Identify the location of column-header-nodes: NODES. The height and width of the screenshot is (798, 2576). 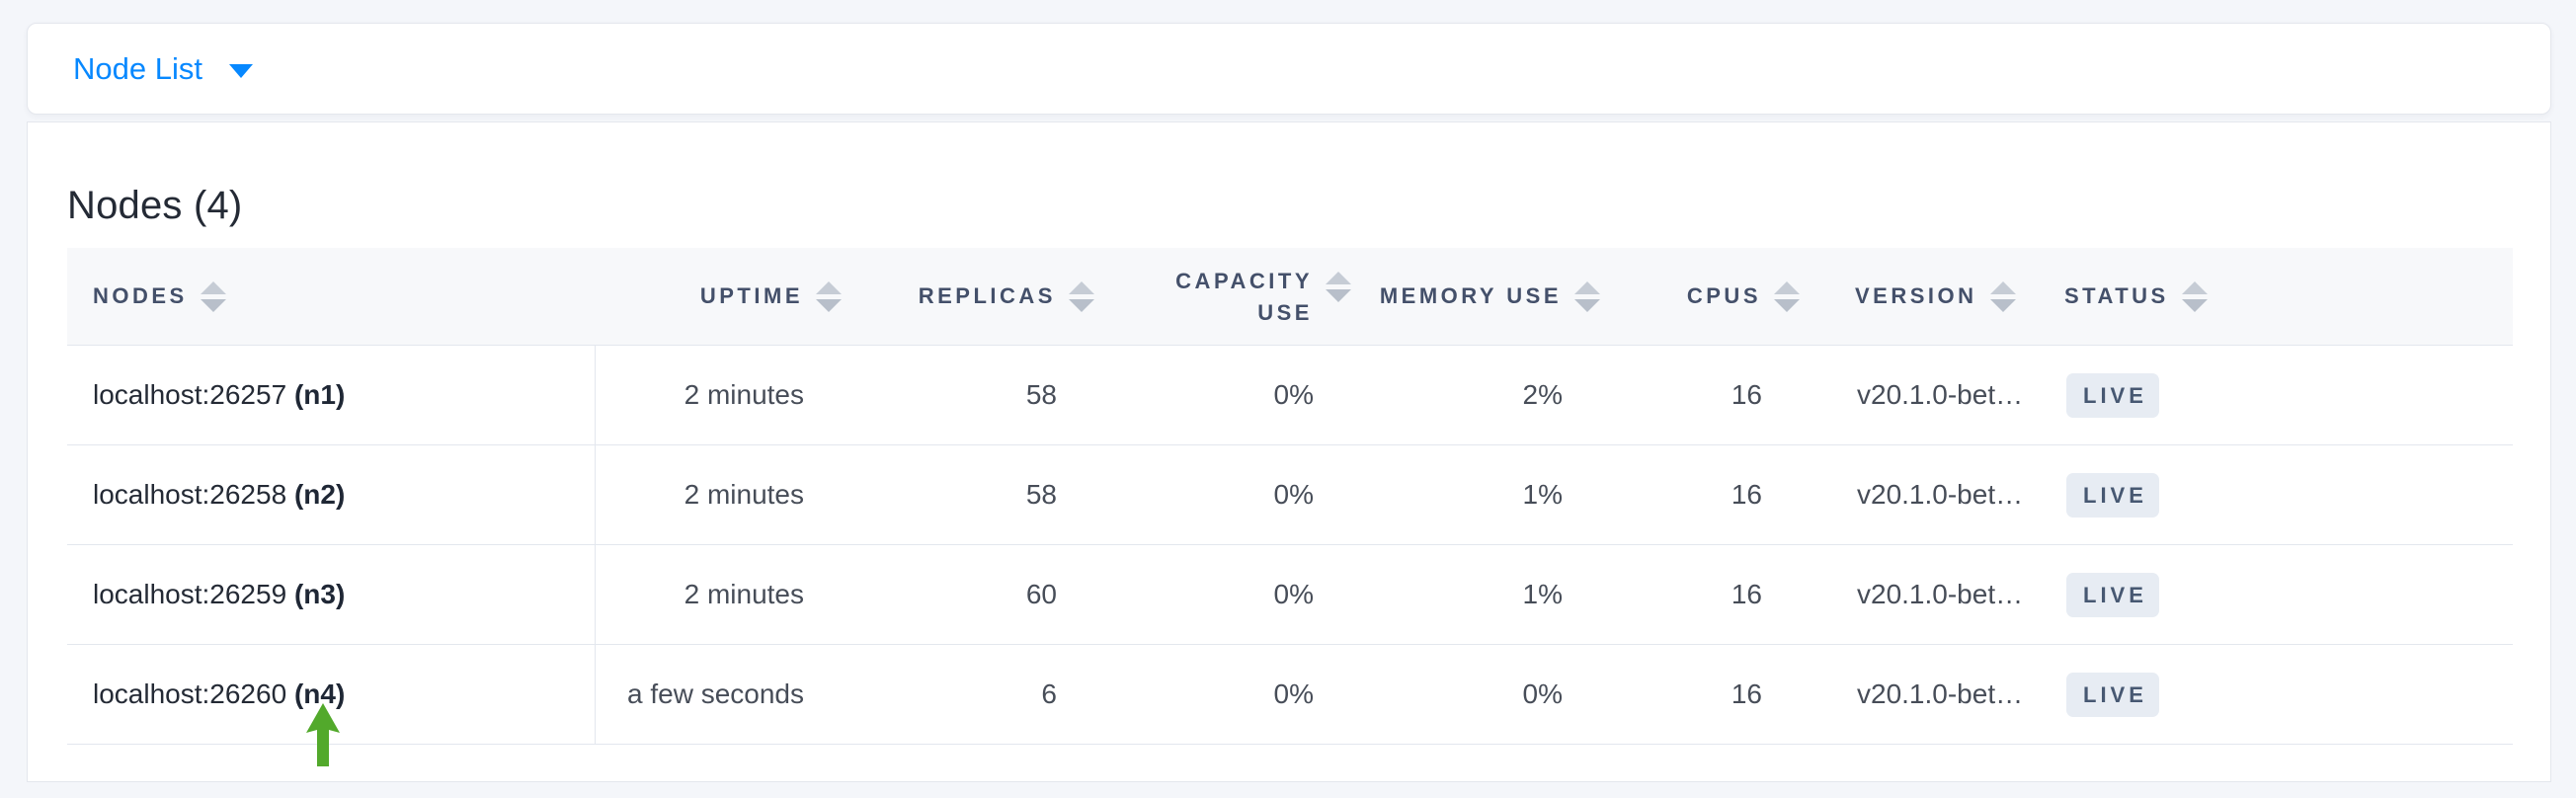
(331, 297).